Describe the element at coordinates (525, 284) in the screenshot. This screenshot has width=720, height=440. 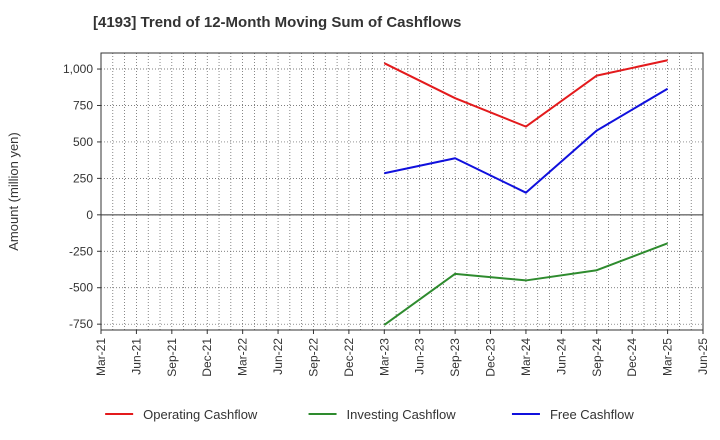
I see `series-line-investing-cashflow` at that location.